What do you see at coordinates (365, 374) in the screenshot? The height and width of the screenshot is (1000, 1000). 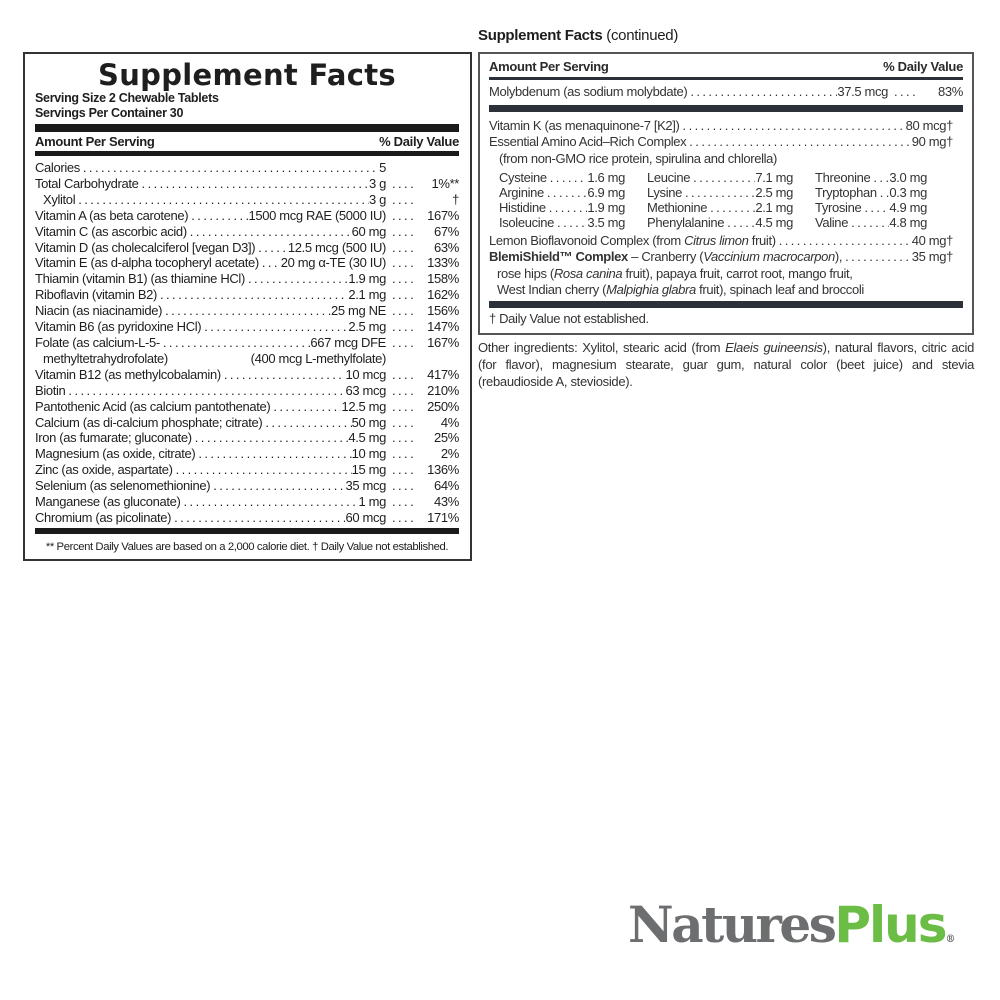 I see `nutrient-amount: 10 mcg` at bounding box center [365, 374].